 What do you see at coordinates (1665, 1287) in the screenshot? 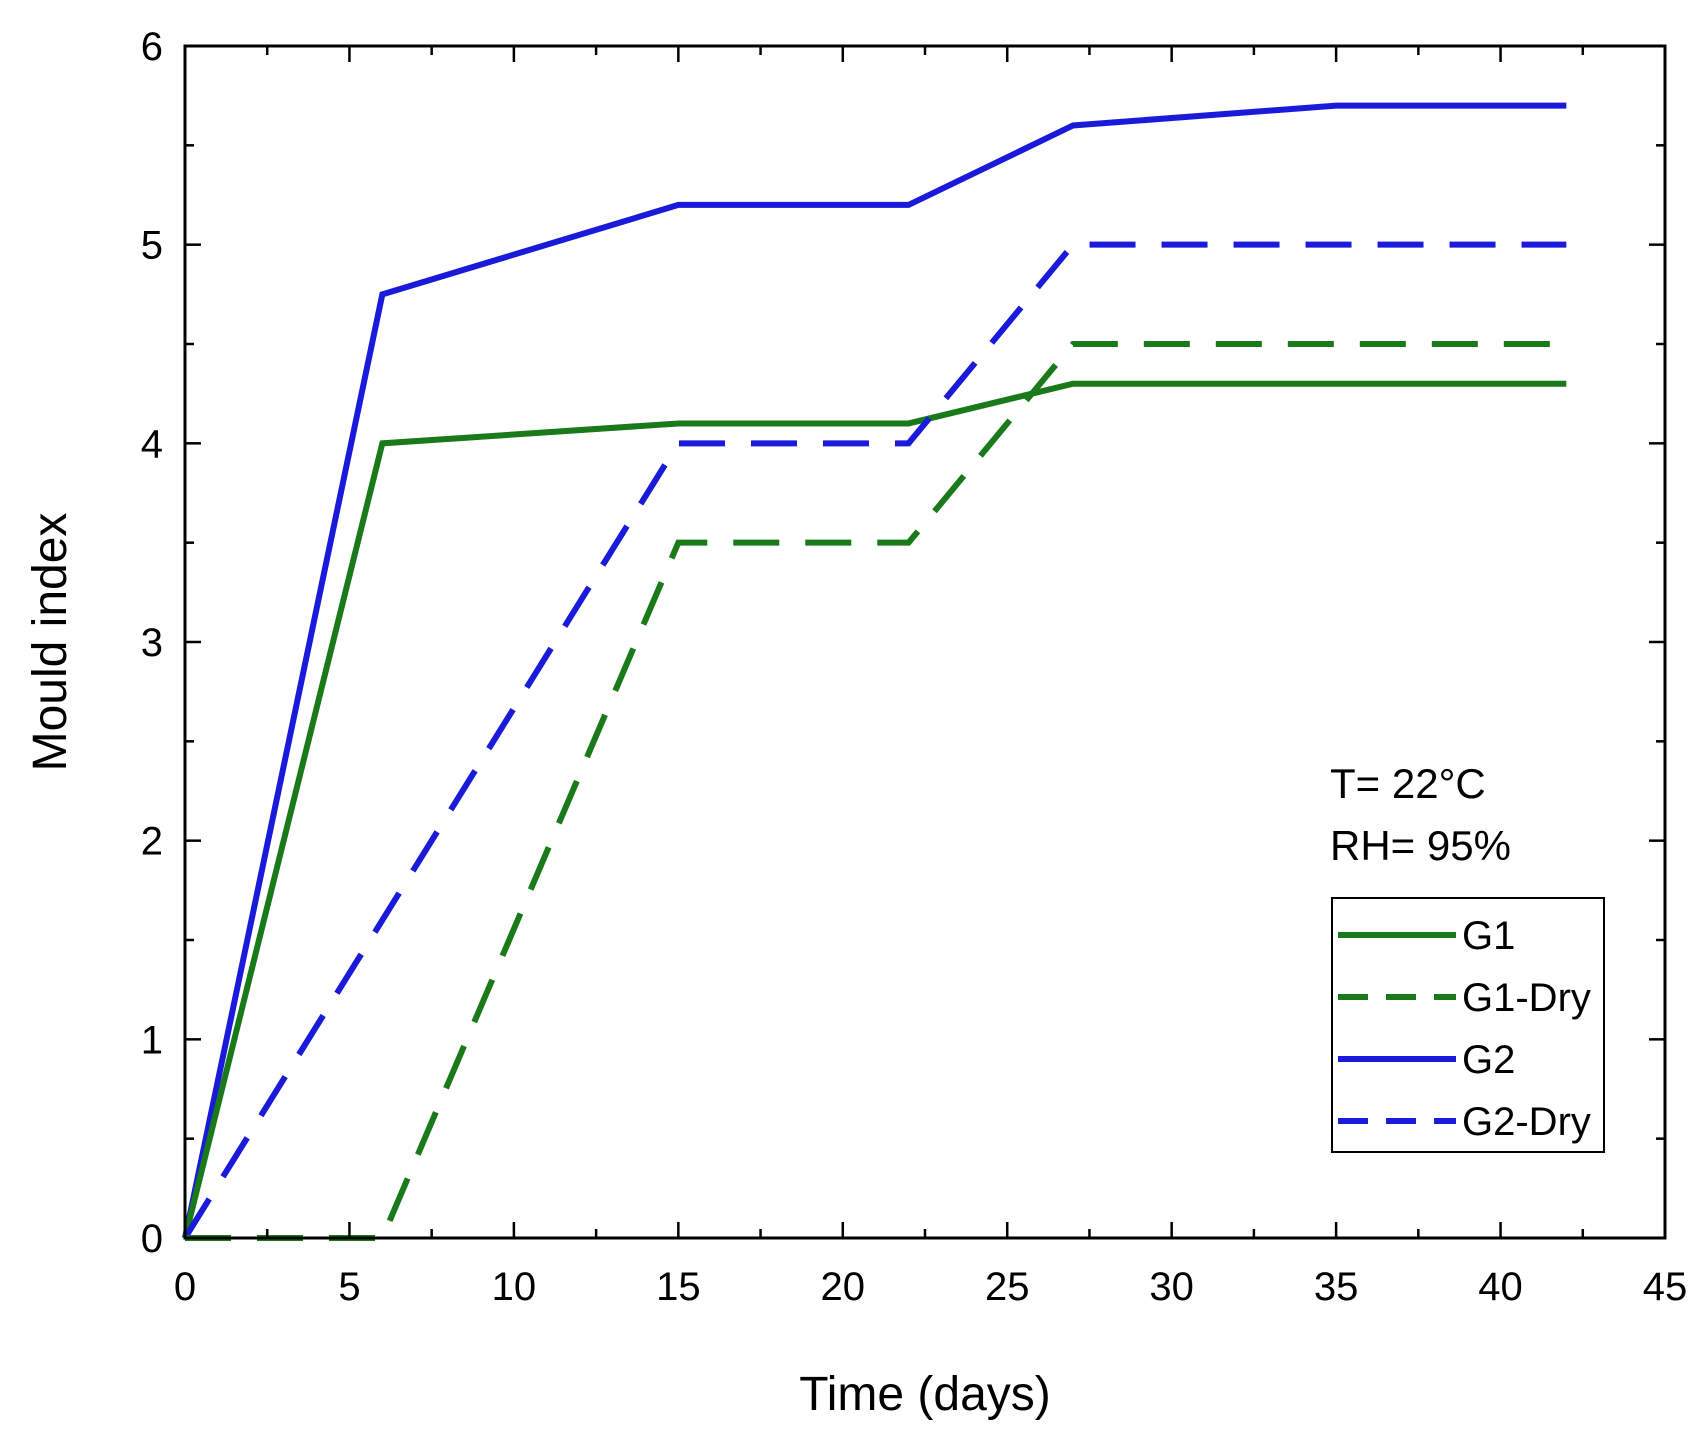
I see `x-tick-label: 45` at bounding box center [1665, 1287].